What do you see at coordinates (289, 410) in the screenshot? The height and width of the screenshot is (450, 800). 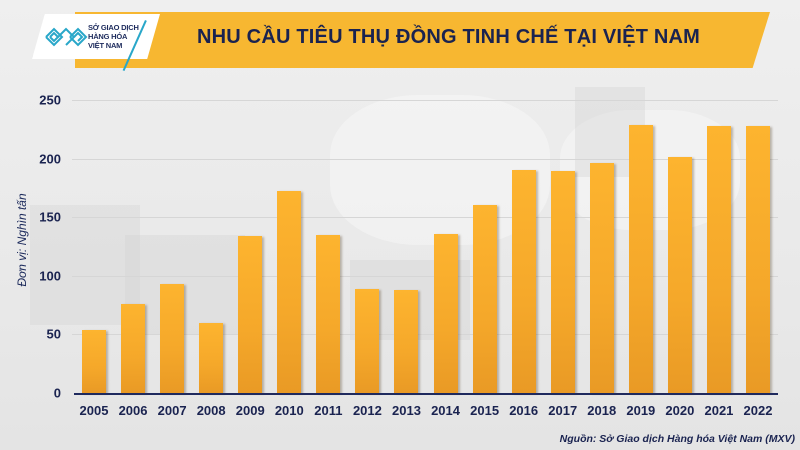 I see `x-tick-label: 2010` at bounding box center [289, 410].